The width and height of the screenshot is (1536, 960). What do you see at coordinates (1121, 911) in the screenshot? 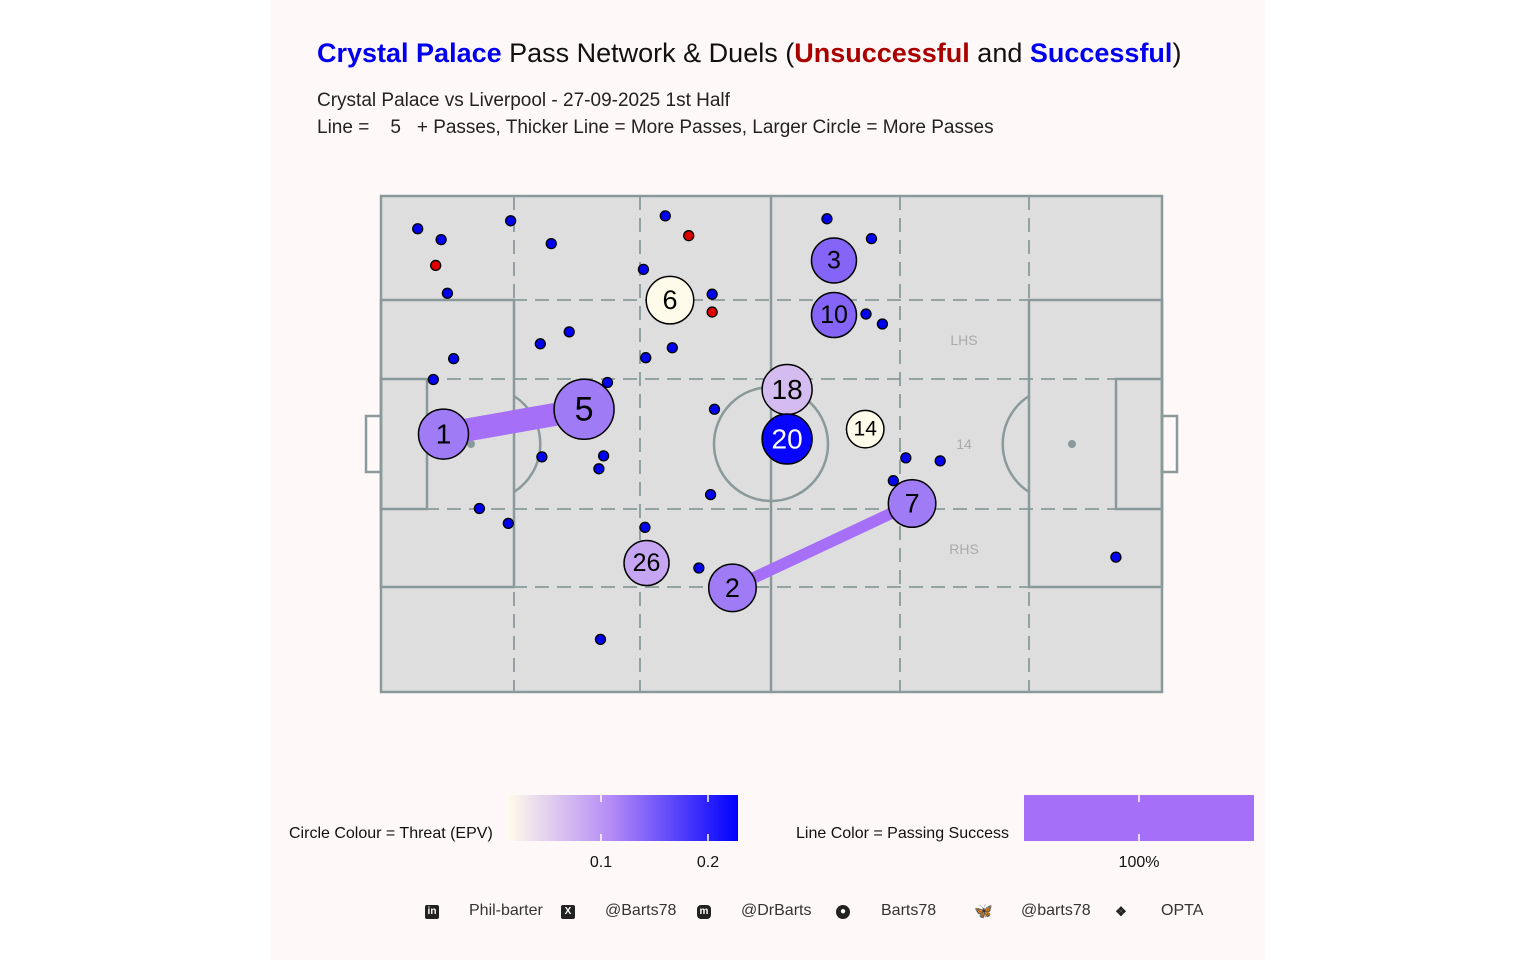
I see `dropbox-icon: ❖` at bounding box center [1121, 911].